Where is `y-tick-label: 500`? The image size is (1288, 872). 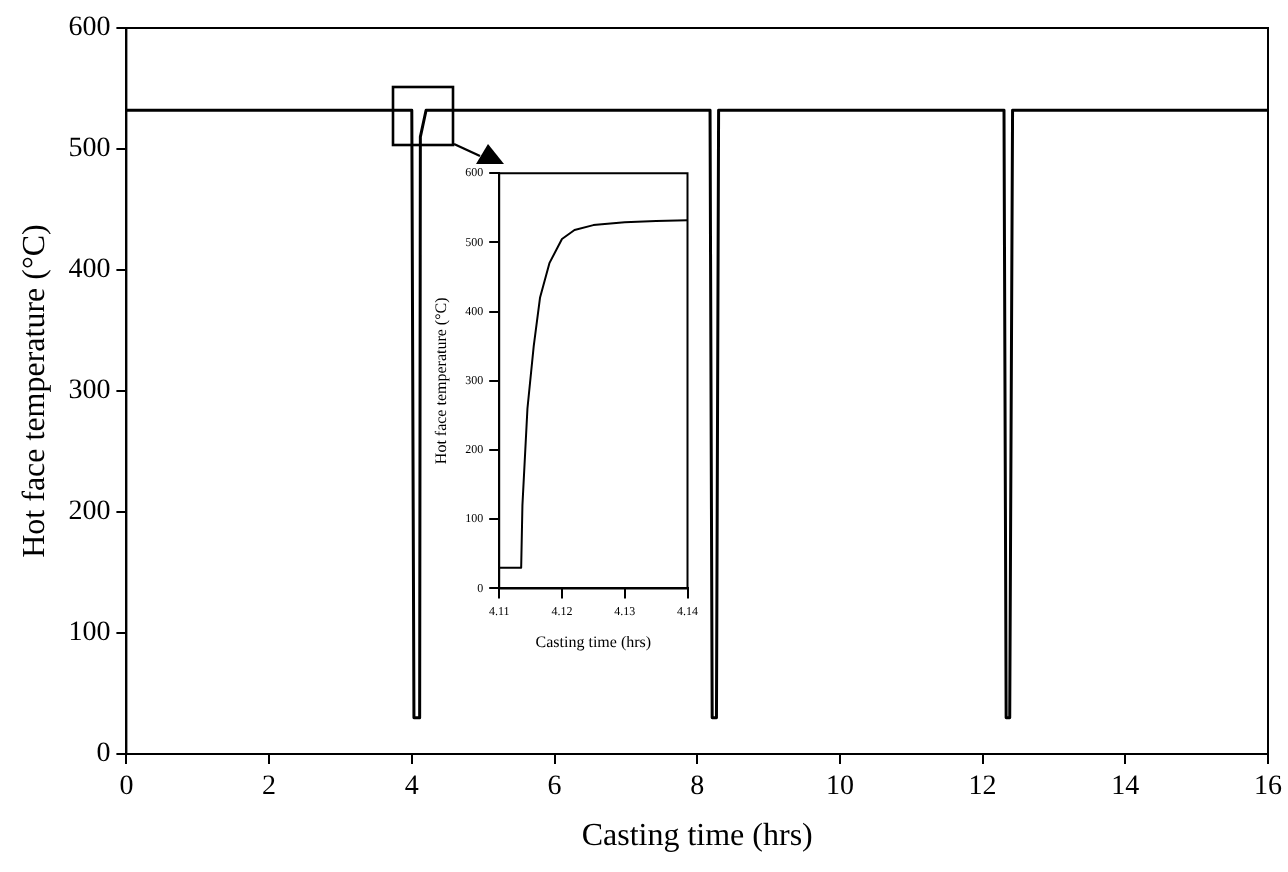 y-tick-label: 500 is located at coordinates (89, 149).